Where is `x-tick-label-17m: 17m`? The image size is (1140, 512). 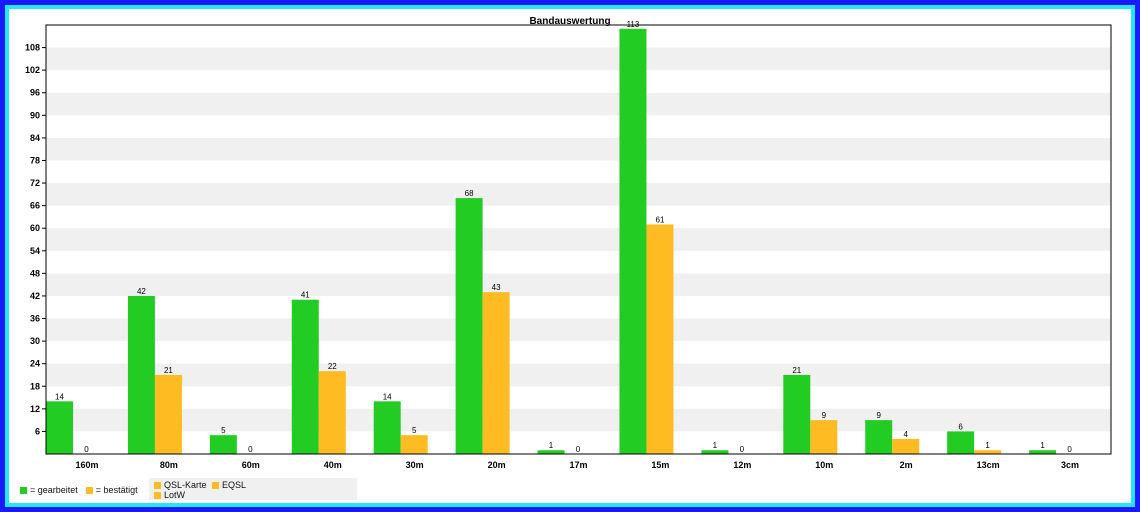 x-tick-label-17m: 17m is located at coordinates (578, 465).